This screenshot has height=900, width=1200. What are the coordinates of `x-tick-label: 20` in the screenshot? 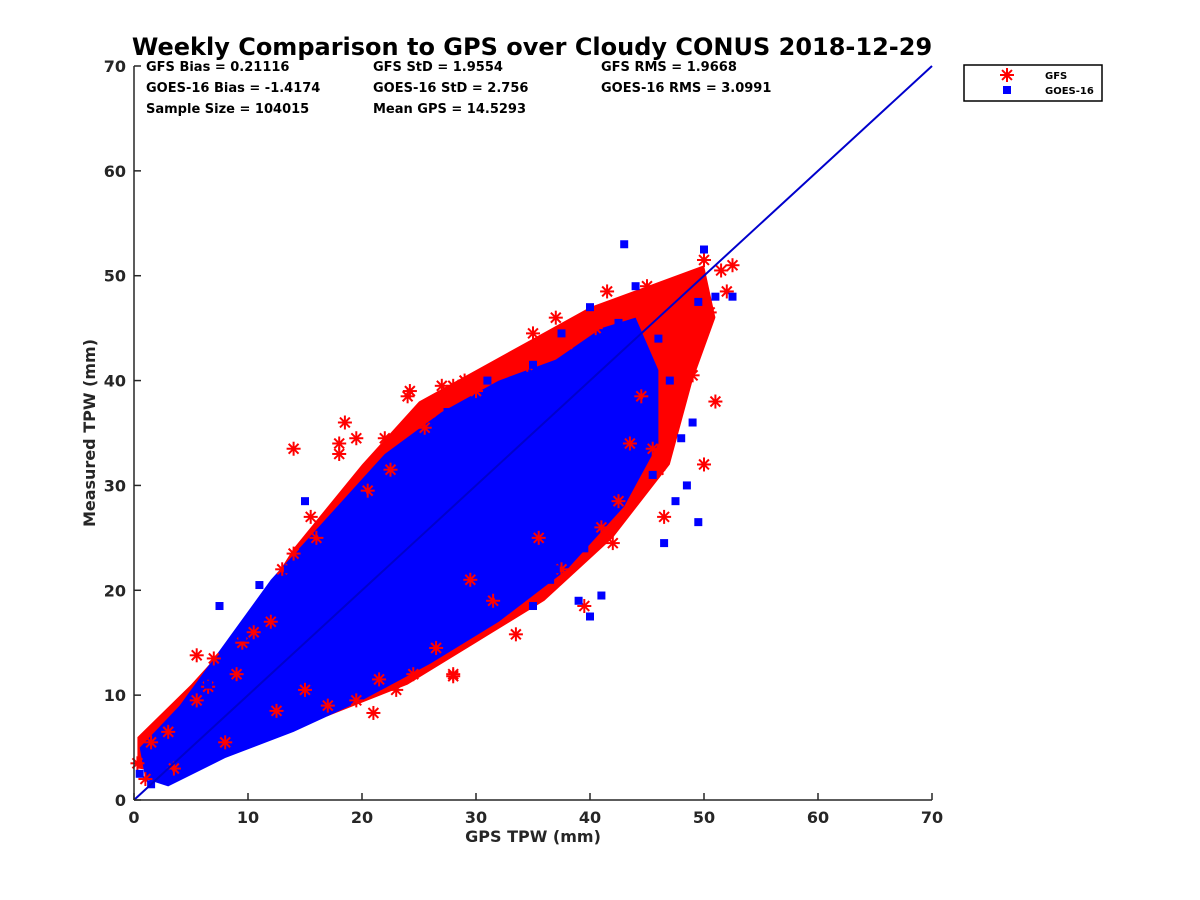 It's located at (362, 817).